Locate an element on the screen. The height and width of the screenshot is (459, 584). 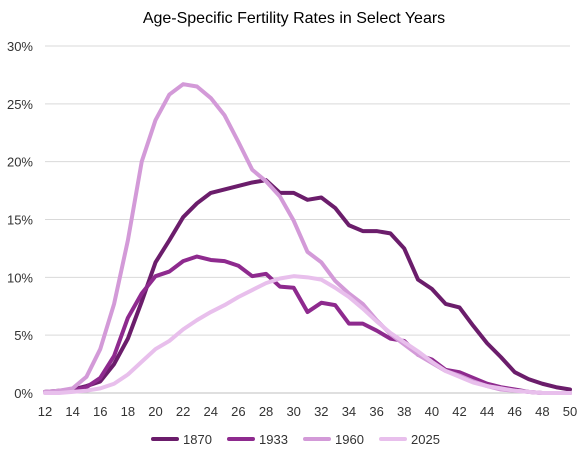
y-tick-label: 0% is located at coordinates (23, 393).